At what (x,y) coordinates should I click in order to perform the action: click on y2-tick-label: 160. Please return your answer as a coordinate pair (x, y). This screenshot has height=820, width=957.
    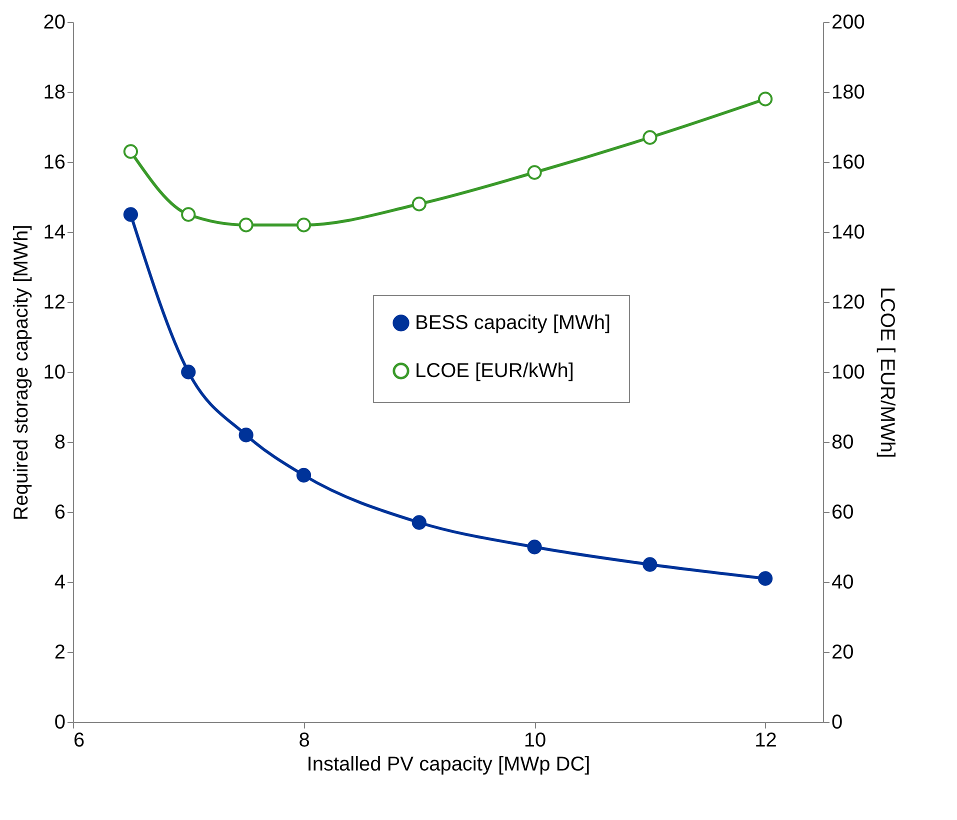
    Looking at the image, I should click on (848, 163).